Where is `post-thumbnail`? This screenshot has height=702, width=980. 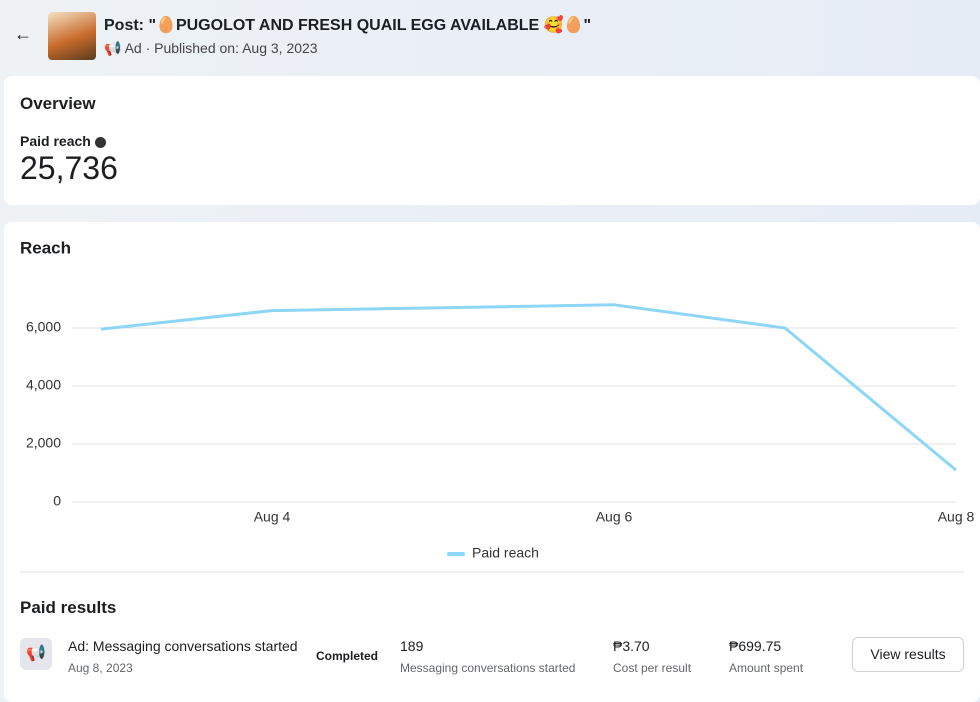 post-thumbnail is located at coordinates (72, 36).